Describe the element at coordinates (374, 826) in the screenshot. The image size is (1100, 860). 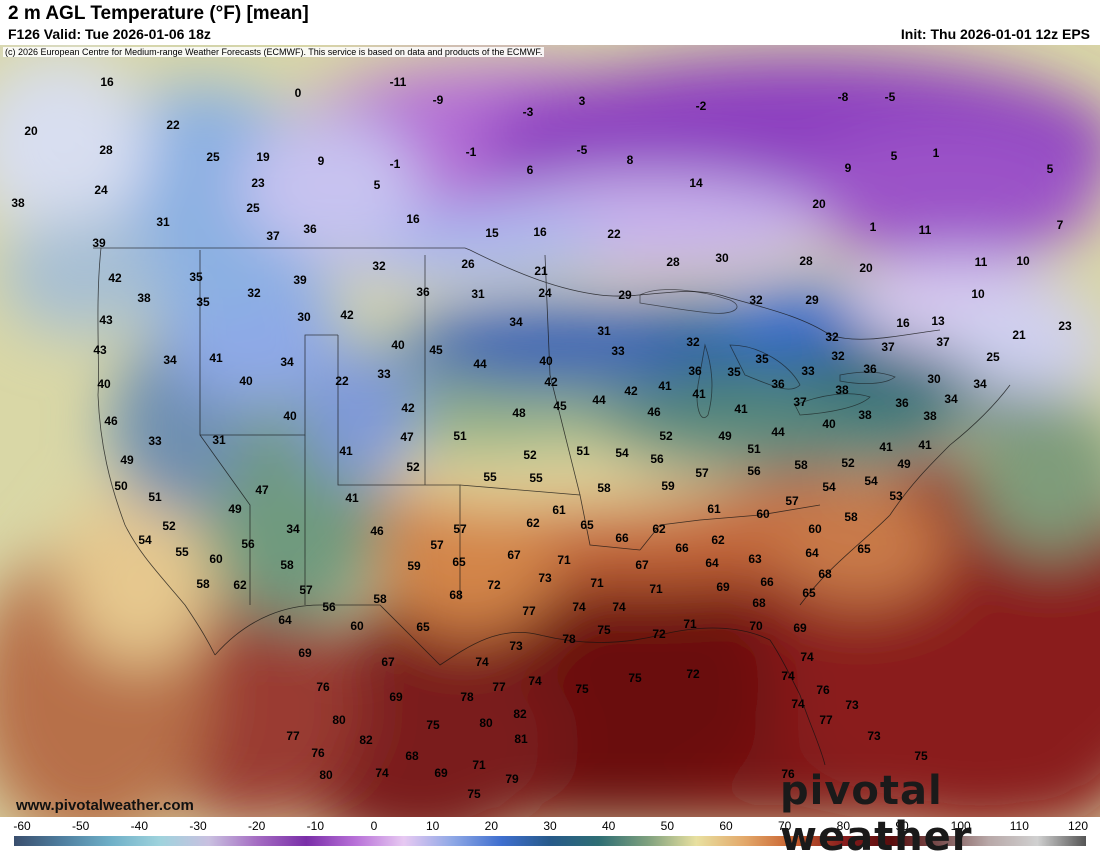
I see `legend-tick-label: 0` at that location.